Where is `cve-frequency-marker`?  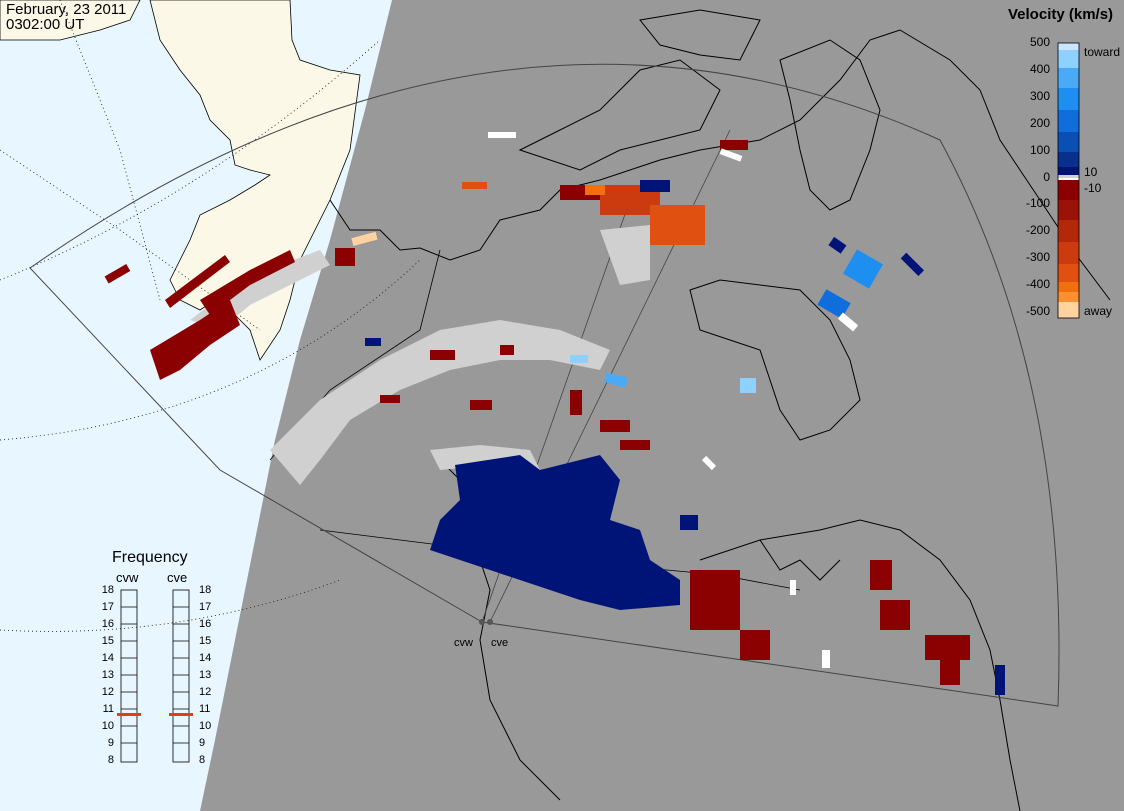
cve-frequency-marker is located at coordinates (181, 714).